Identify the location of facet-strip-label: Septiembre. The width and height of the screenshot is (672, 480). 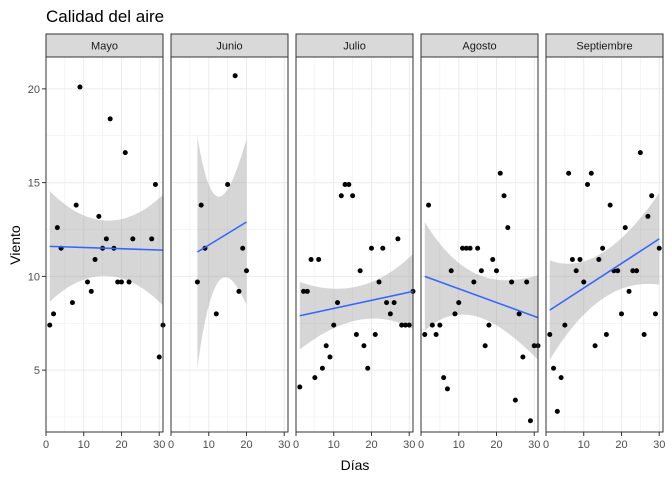
(604, 47).